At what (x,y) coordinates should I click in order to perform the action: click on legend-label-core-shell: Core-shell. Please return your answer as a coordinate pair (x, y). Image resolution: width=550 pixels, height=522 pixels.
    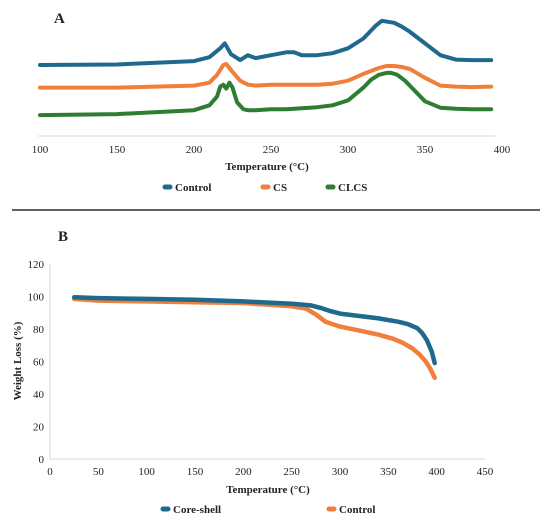
    Looking at the image, I should click on (197, 510).